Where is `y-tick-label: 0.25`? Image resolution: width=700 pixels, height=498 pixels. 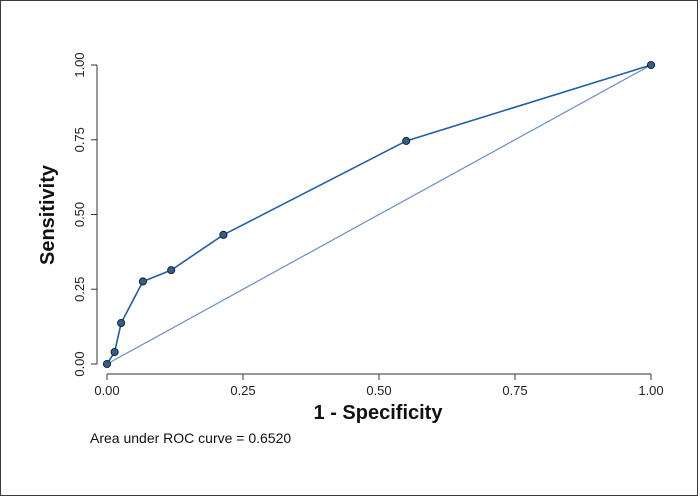
y-tick-label: 0.25 is located at coordinates (79, 289).